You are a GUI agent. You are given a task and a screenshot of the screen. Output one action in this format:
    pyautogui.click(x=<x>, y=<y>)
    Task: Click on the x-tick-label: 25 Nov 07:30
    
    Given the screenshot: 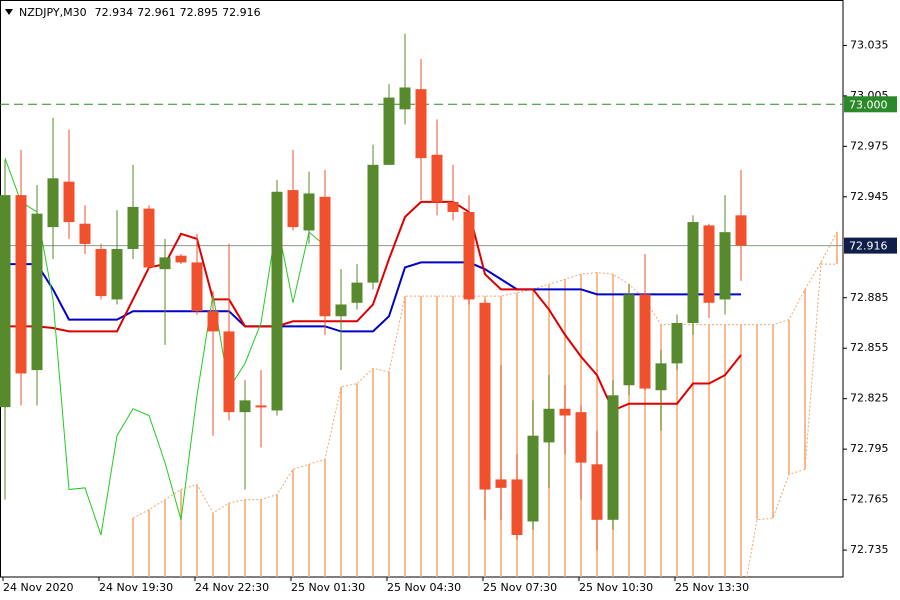 What is the action you would take?
    pyautogui.click(x=520, y=587)
    